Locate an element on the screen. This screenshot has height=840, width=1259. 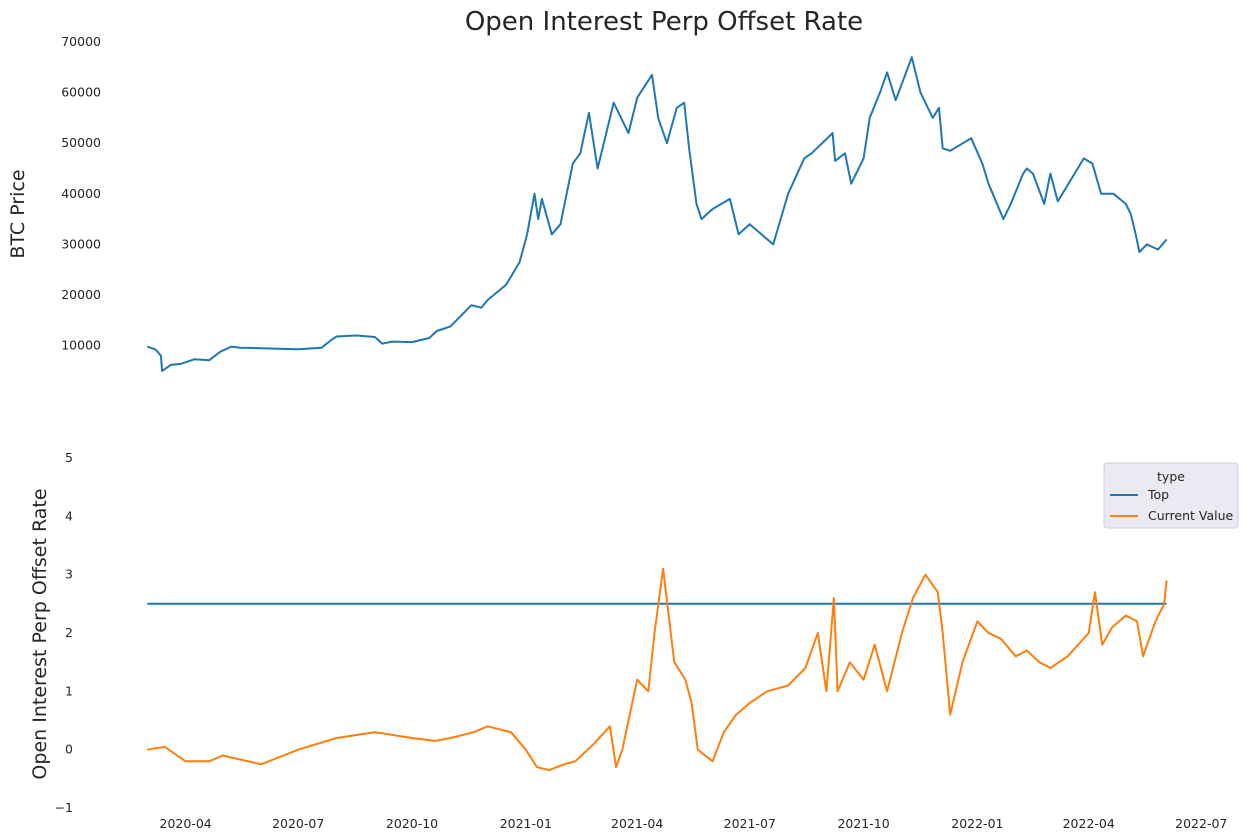
legend-title: type is located at coordinates (1171, 476).